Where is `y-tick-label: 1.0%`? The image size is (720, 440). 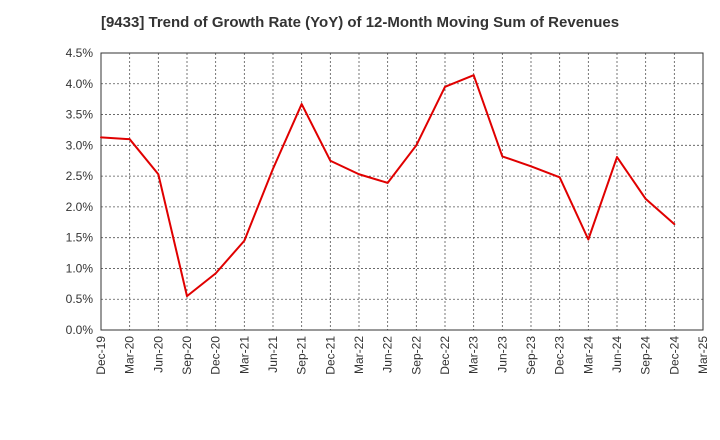 y-tick-label: 1.0% is located at coordinates (80, 268).